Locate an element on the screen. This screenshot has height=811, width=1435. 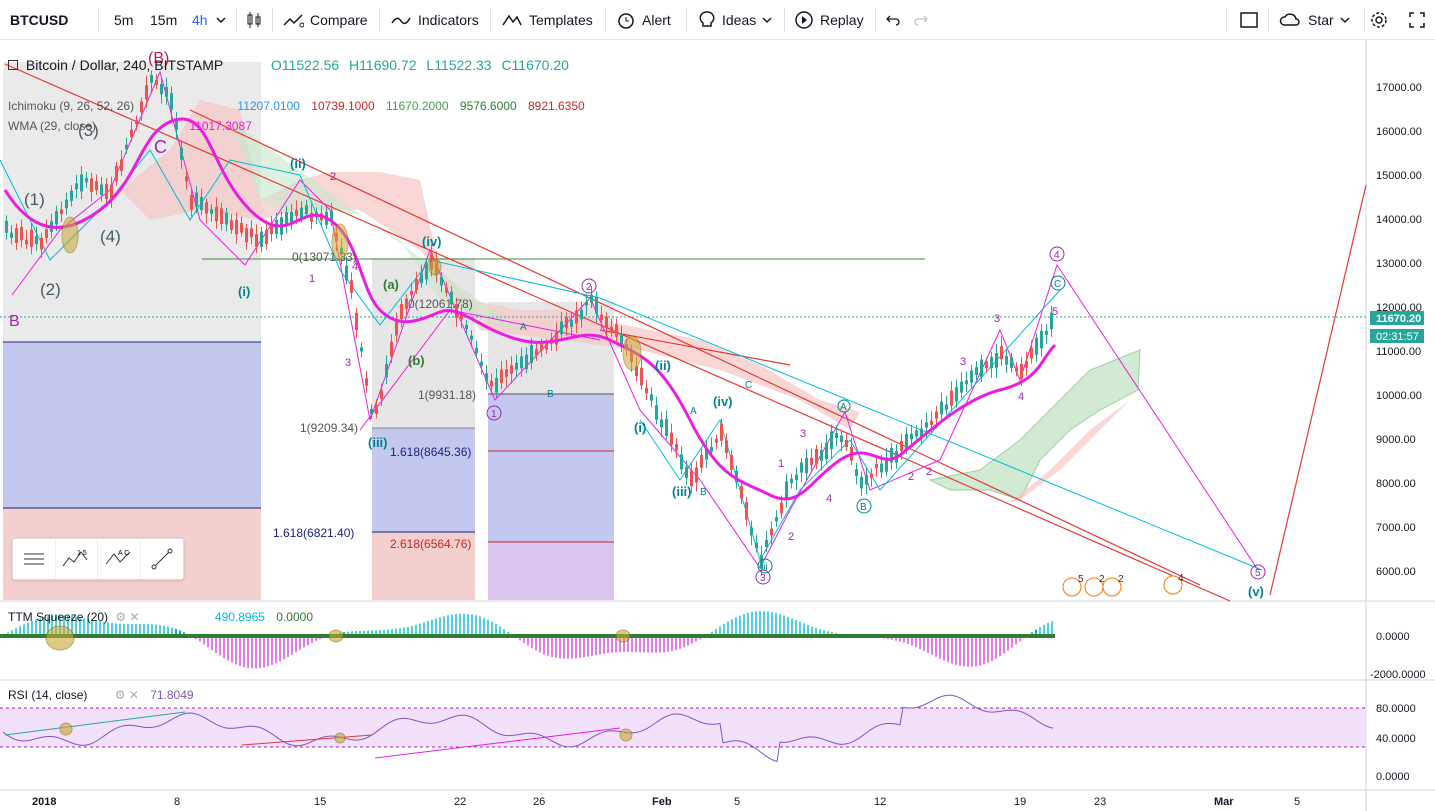
replay-button: Replay is located at coordinates (829, 20).